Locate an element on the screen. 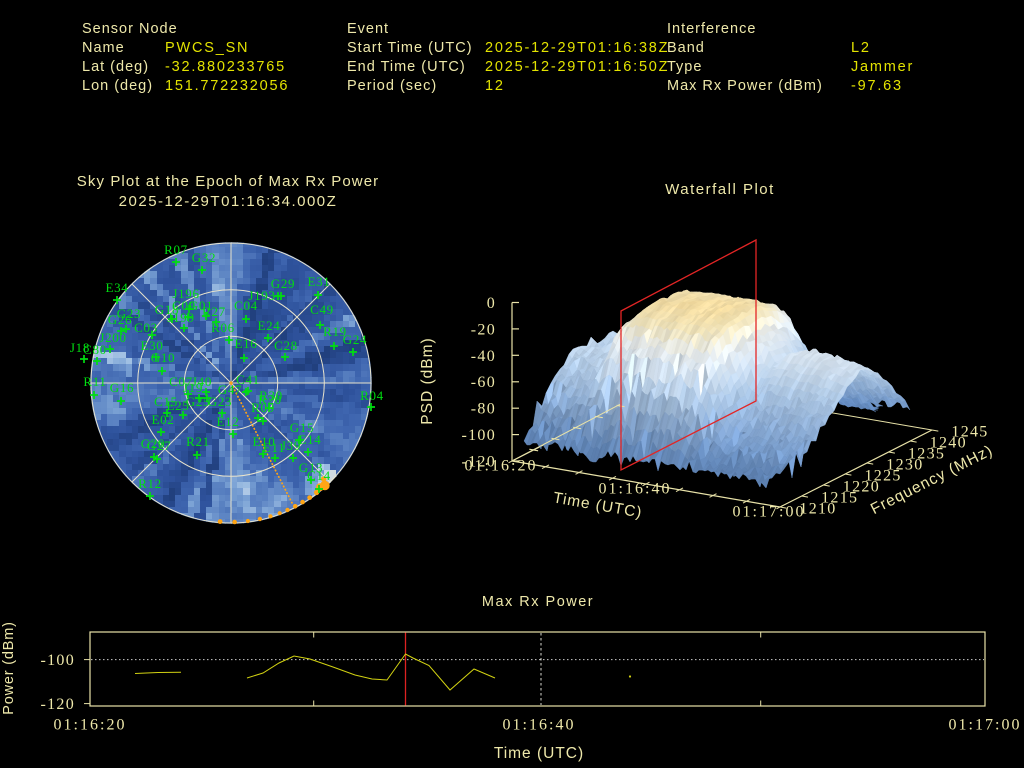 The width and height of the screenshot is (1024, 768). svg-text: E12 is located at coordinates (227, 421).